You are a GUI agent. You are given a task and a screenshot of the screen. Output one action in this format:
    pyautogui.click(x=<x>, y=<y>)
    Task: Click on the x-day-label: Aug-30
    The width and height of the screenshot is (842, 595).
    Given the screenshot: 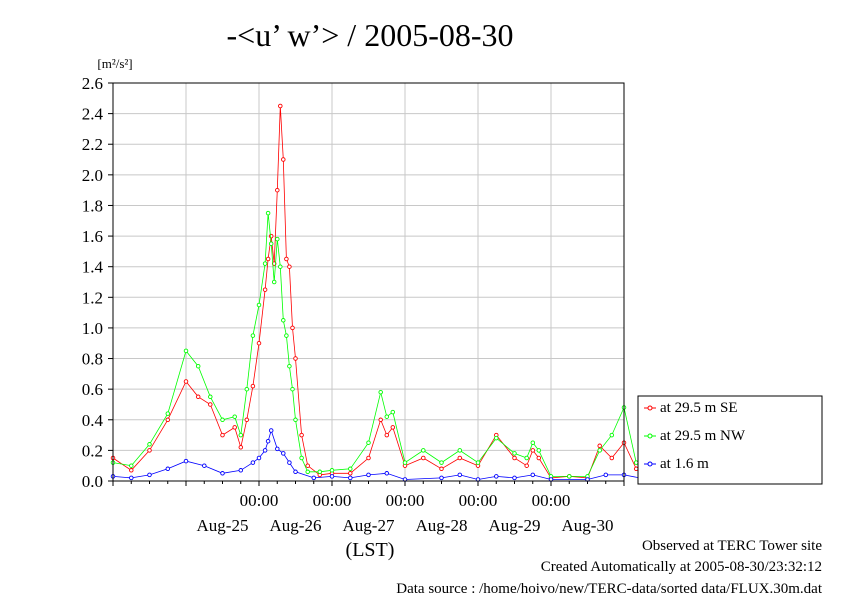 What is the action you would take?
    pyautogui.click(x=588, y=525)
    